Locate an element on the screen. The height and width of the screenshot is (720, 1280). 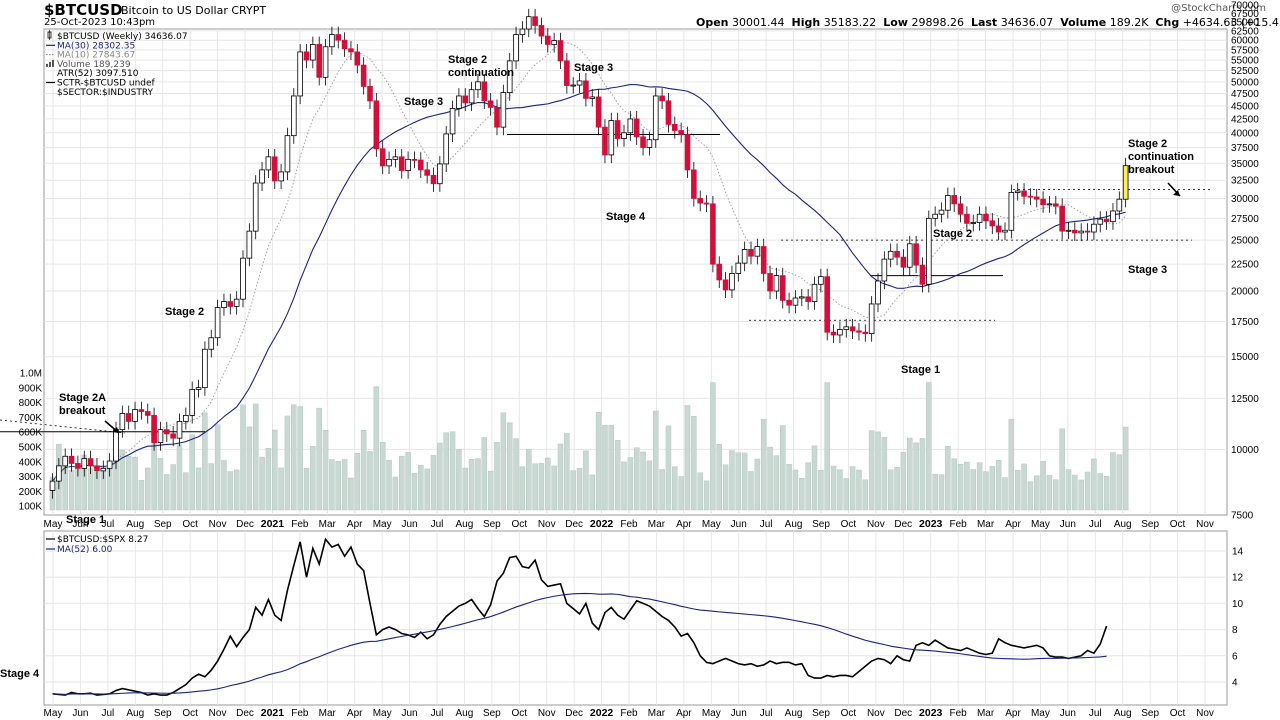
main-legend-item: MA(10) 27843.67 is located at coordinates (96, 56).